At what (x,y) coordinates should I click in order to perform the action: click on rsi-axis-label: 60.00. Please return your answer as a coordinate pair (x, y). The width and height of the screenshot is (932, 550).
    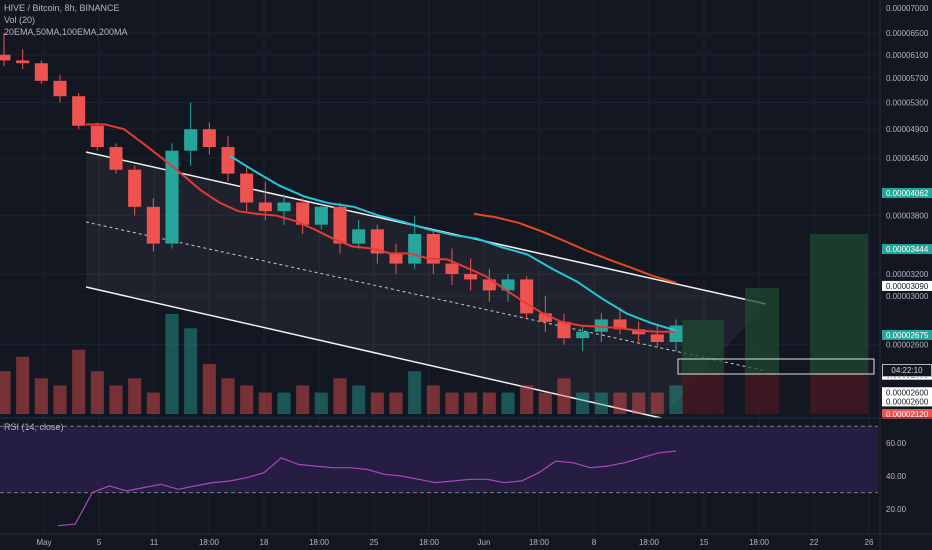
    Looking at the image, I should click on (896, 443).